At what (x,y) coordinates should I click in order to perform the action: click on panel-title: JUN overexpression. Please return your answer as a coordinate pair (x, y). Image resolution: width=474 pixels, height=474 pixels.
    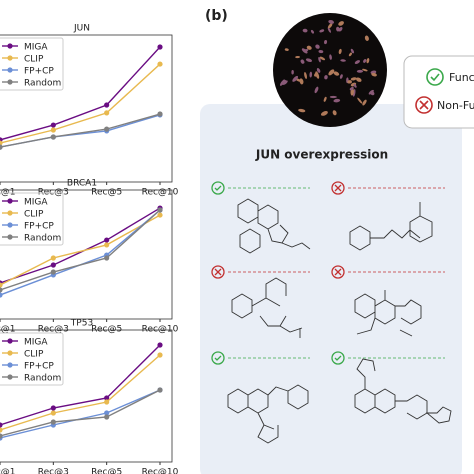
    Looking at the image, I should click on (321, 155).